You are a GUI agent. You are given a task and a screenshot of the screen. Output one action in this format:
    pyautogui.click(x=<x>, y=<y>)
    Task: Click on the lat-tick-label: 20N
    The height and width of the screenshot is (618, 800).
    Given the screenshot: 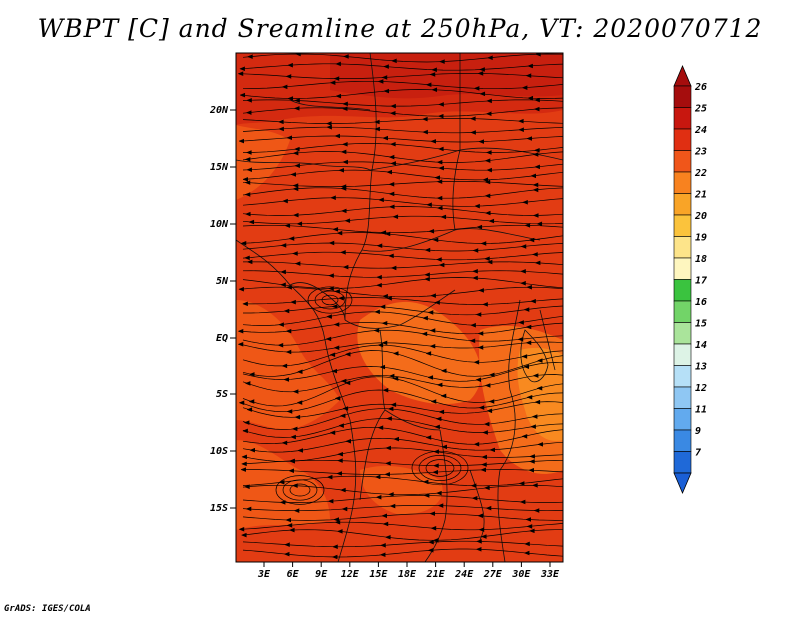 What is the action you would take?
    pyautogui.click(x=219, y=110)
    